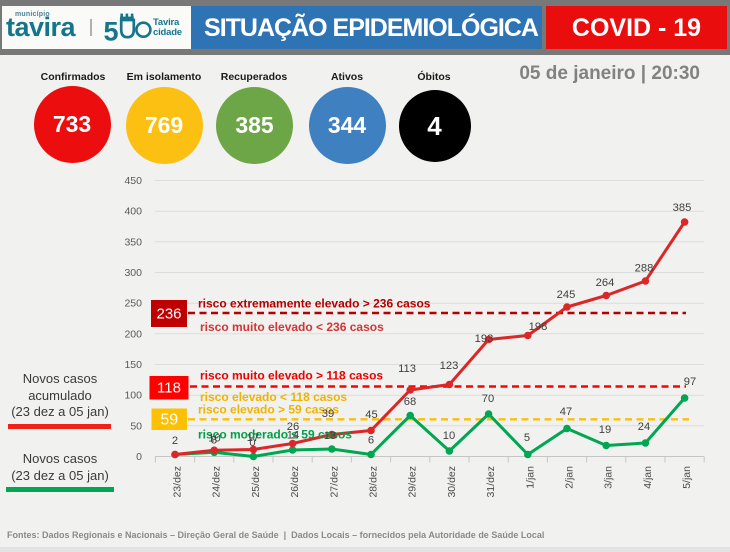  Describe the element at coordinates (371, 415) in the screenshot. I see `svg-text: 45` at that location.